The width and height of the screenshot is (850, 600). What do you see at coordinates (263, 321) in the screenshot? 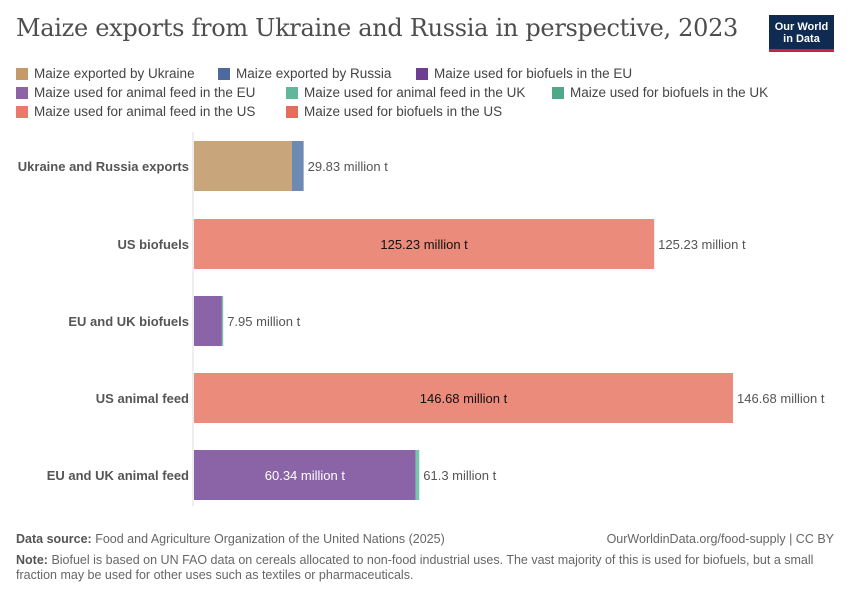
I see `total-label: 7.95 million t` at bounding box center [263, 321].